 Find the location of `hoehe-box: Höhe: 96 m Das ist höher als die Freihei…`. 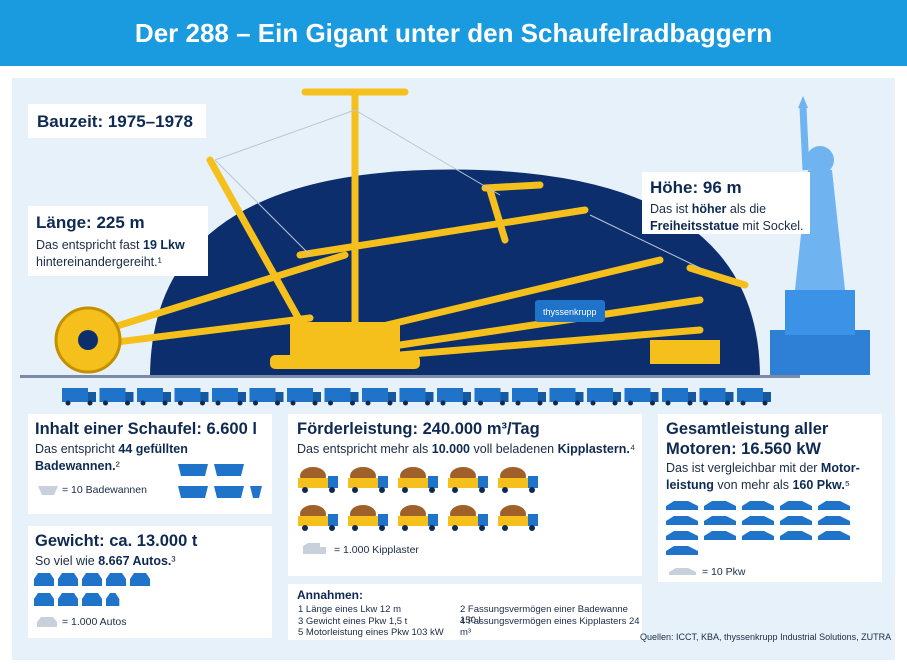

hoehe-box: Höhe: 96 m Das ist höher als die Freihei… is located at coordinates (726, 203).